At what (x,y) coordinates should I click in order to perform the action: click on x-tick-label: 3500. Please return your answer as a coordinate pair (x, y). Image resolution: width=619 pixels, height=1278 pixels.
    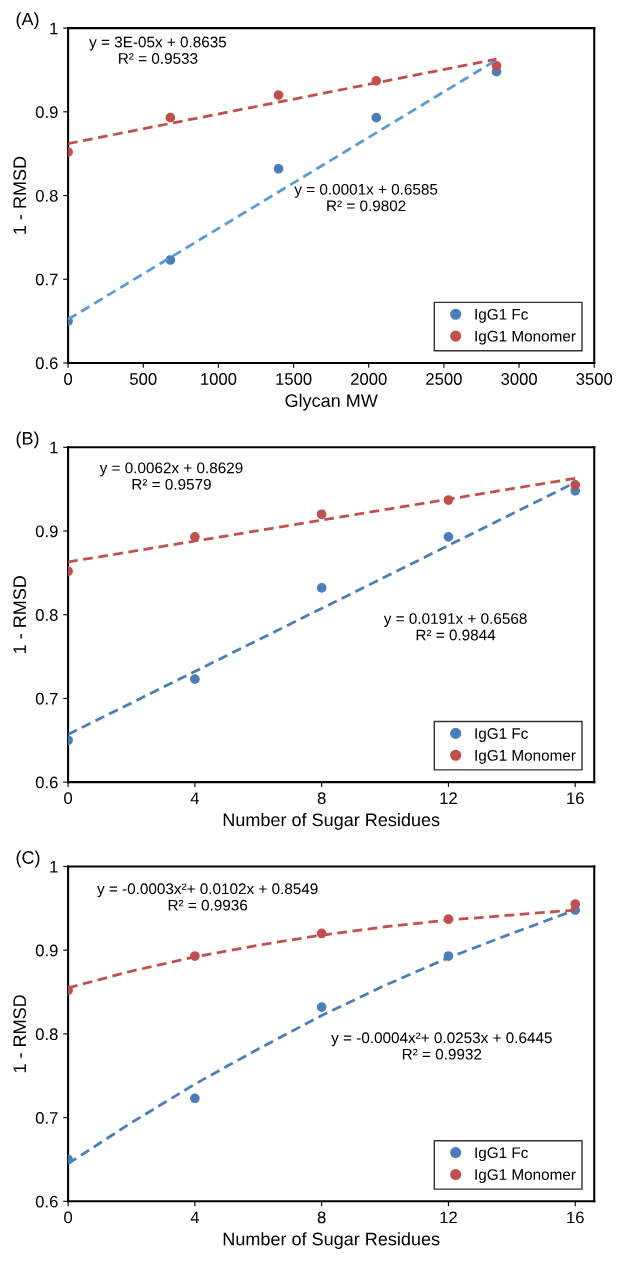
    Looking at the image, I should click on (594, 379).